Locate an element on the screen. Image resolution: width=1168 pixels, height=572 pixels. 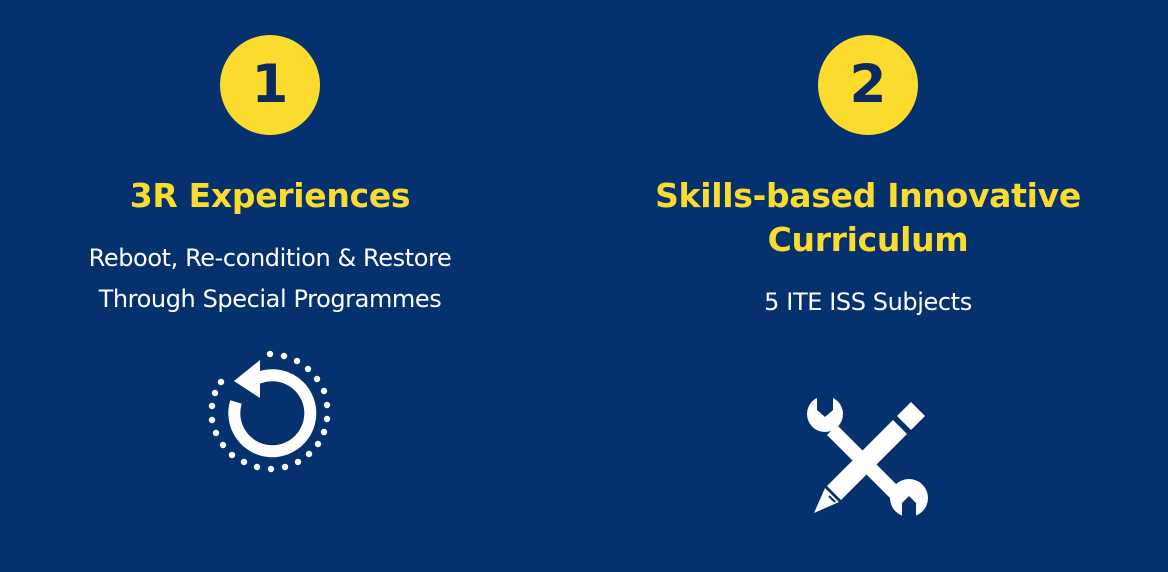
card-title: Skills-based Innovative Curriculum is located at coordinates (868, 218).